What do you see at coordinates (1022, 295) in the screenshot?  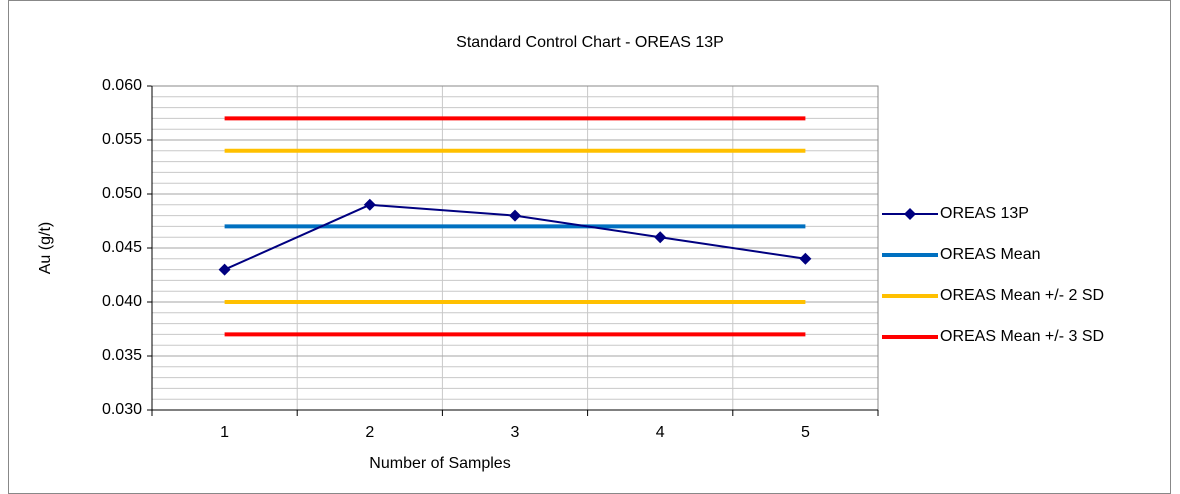 I see `legend-label: OREAS Mean +/- 2 SD` at bounding box center [1022, 295].